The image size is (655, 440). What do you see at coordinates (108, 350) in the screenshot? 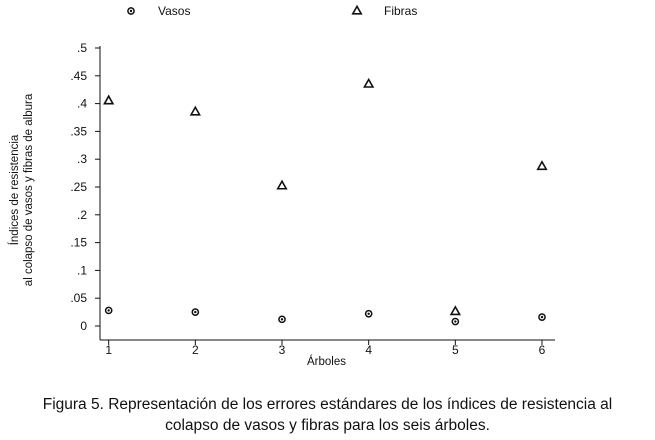
I see `x-tick-label: 1` at bounding box center [108, 350].